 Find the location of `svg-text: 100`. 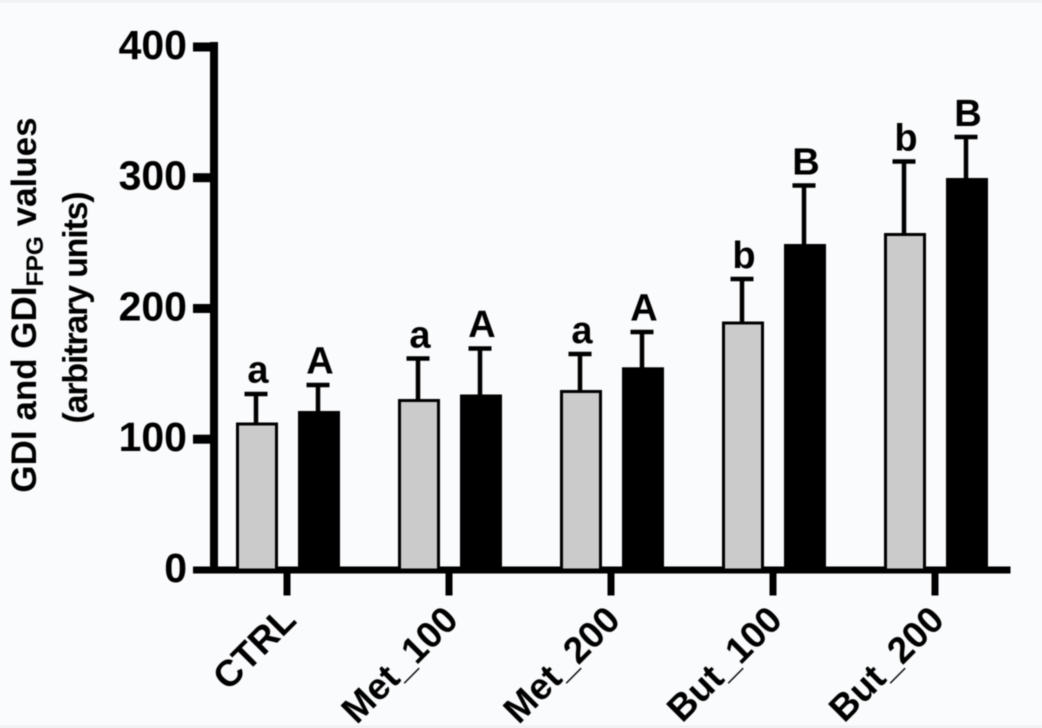

svg-text: 100 is located at coordinates (153, 437).